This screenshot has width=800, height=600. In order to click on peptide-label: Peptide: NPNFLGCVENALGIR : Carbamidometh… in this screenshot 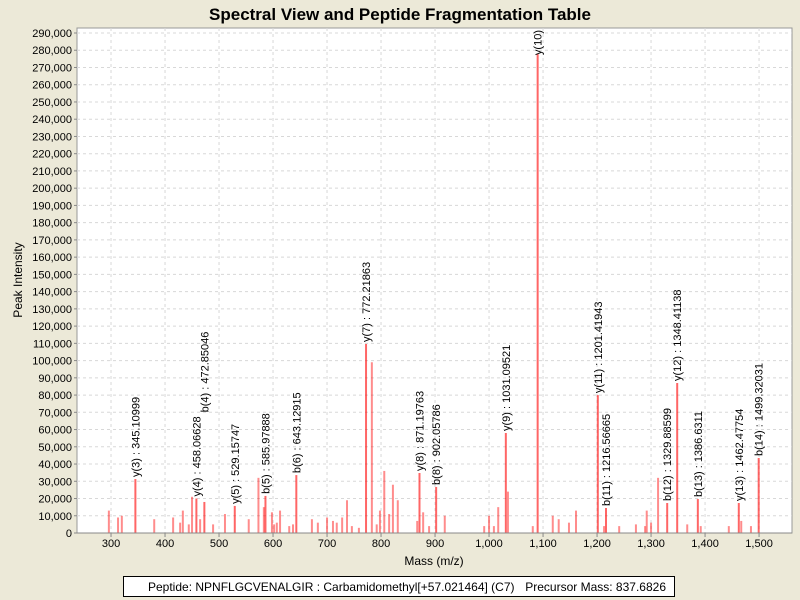, I will do `click(331, 587)`.